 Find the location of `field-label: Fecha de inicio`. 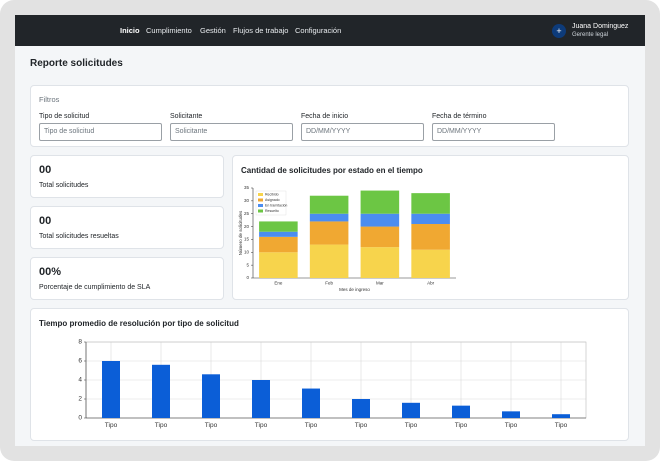

field-label: Fecha de inicio is located at coordinates (325, 116).